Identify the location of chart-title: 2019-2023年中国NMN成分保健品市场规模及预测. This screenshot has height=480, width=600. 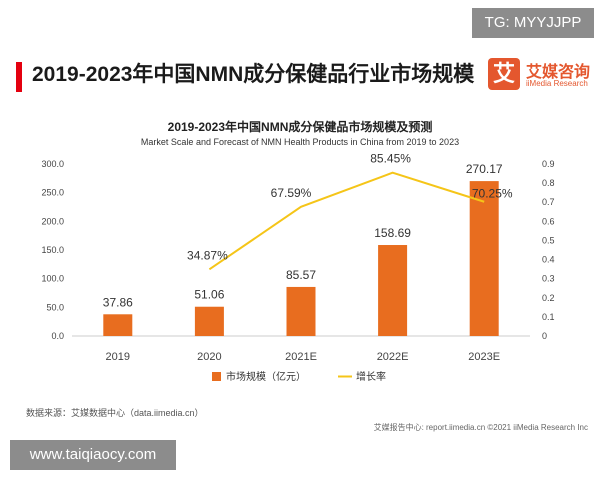
(300, 127).